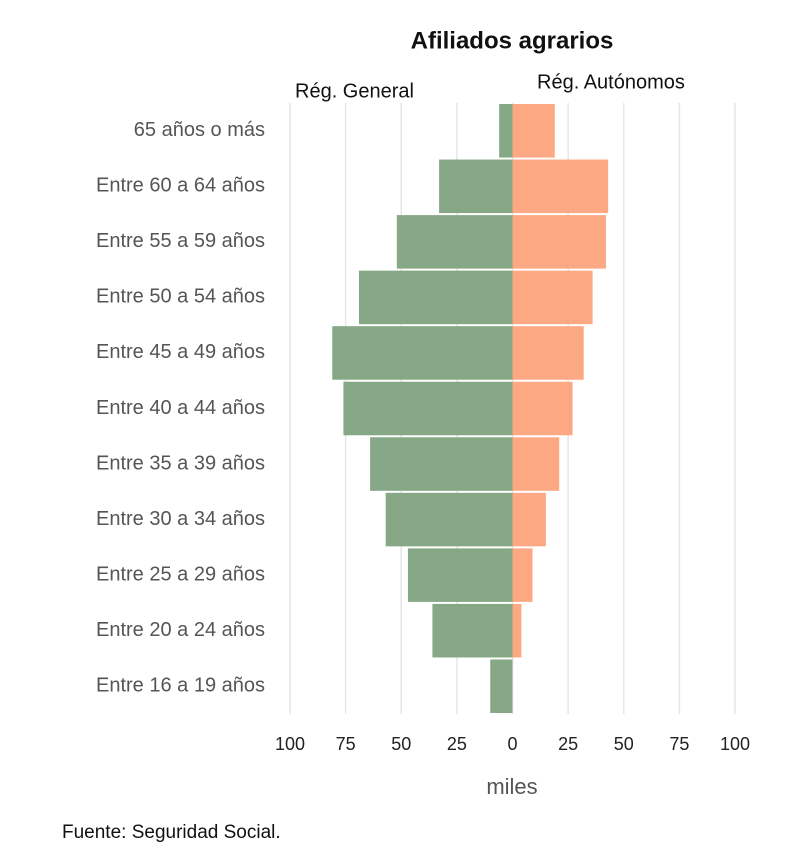 The width and height of the screenshot is (809, 864). I want to click on category-label: 65 años o más, so click(199, 130).